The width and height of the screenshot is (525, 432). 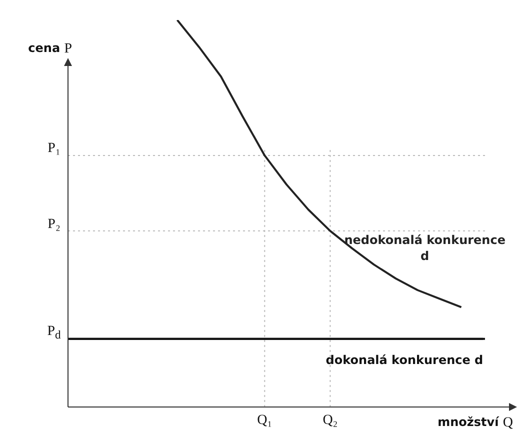 I want to click on x-tick-label: Q₂, so click(x=330, y=420).